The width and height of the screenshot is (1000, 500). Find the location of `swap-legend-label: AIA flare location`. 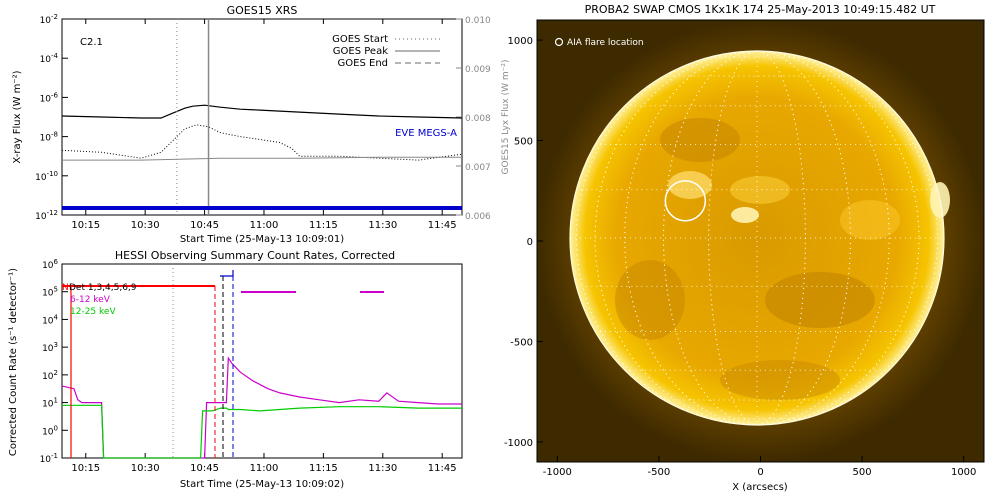

swap-legend-label: AIA flare location is located at coordinates (605, 43).